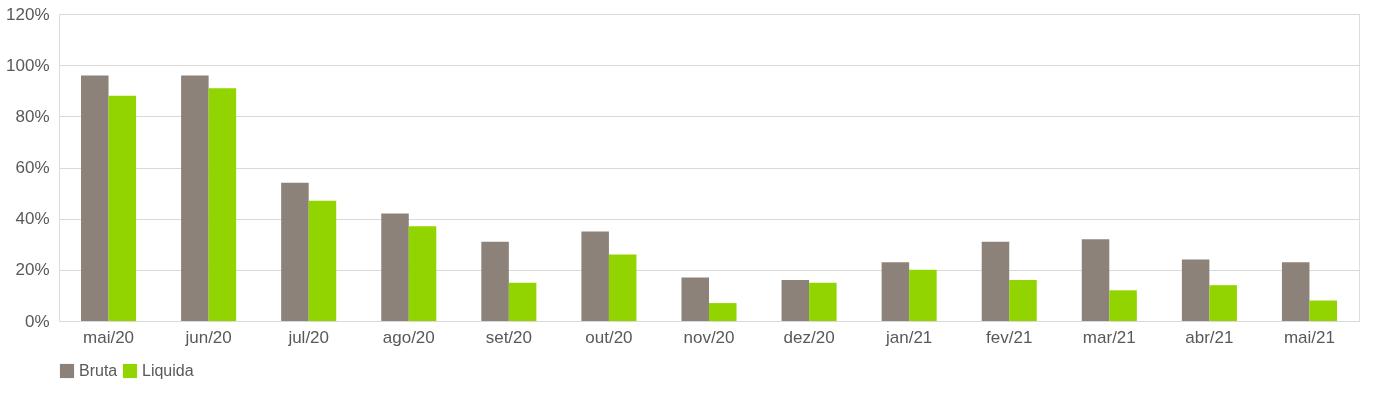 The height and width of the screenshot is (413, 1389). Describe the element at coordinates (32, 219) in the screenshot. I see `y-tick-label: 40%` at that location.